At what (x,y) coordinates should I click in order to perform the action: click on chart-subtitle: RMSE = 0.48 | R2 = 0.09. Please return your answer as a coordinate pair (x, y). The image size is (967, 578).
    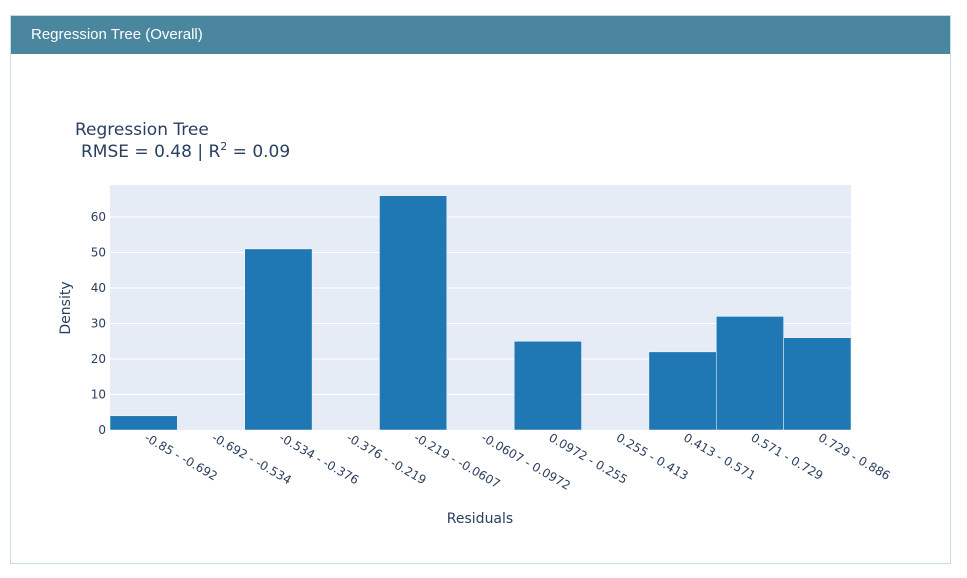
    Looking at the image, I should click on (185, 151).